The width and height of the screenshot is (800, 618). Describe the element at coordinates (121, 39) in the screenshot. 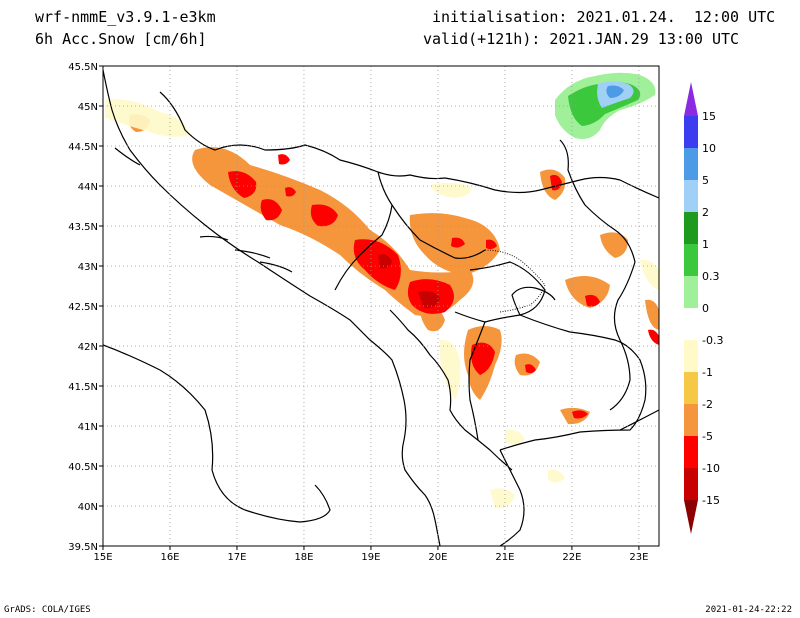

I see `field-name: 6h Acc.Snow [cm/6h]` at that location.